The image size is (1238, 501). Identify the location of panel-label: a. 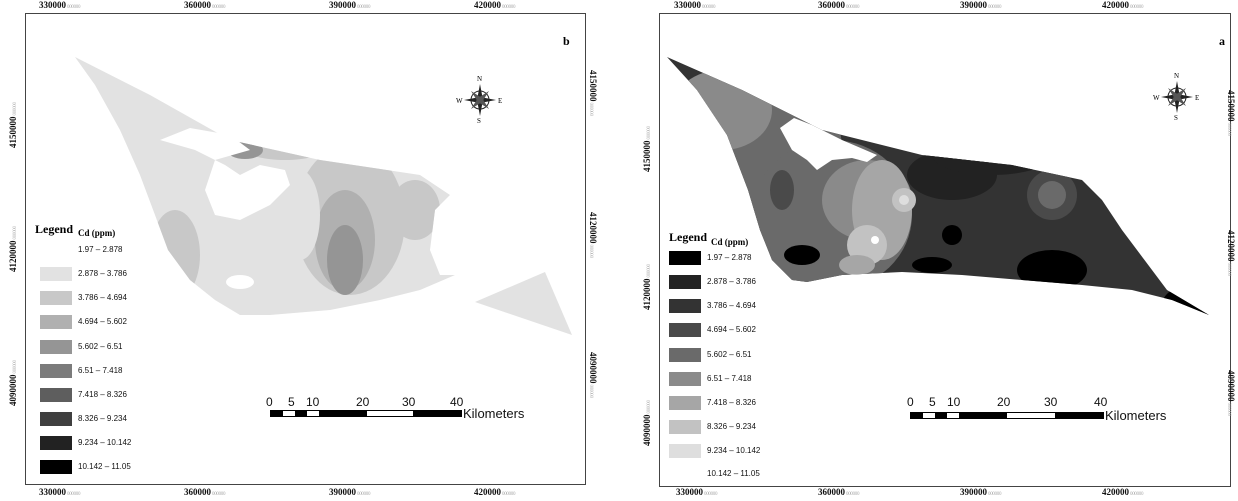
(1222, 41).